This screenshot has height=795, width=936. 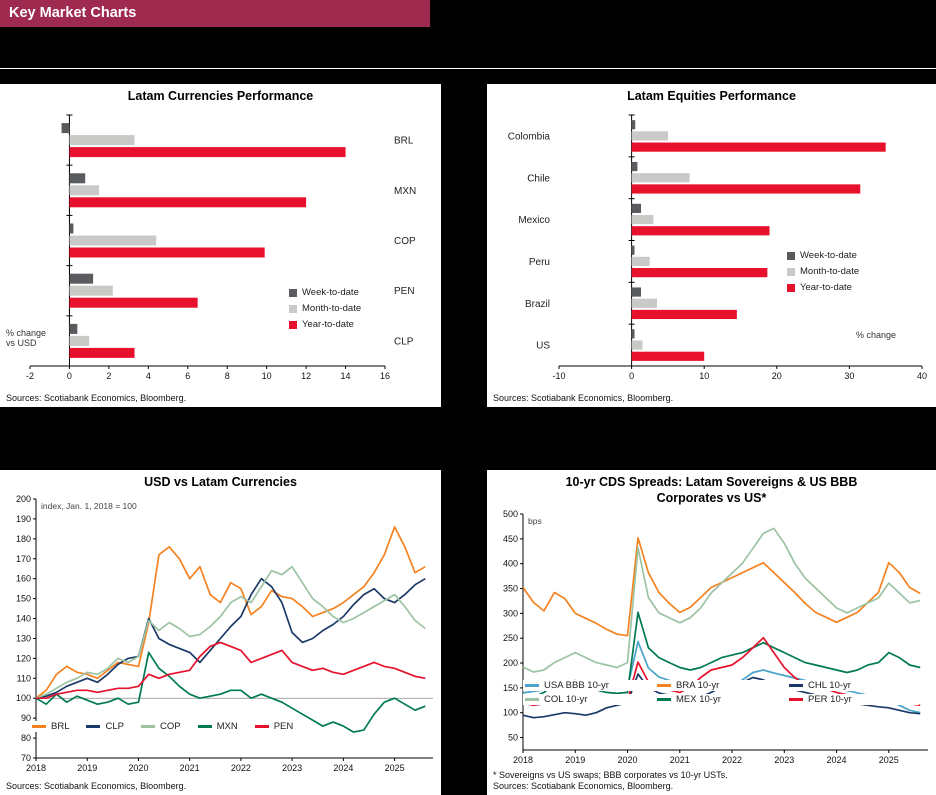 What do you see at coordinates (190, 768) in the screenshot?
I see `tick-label: 2021` at bounding box center [190, 768].